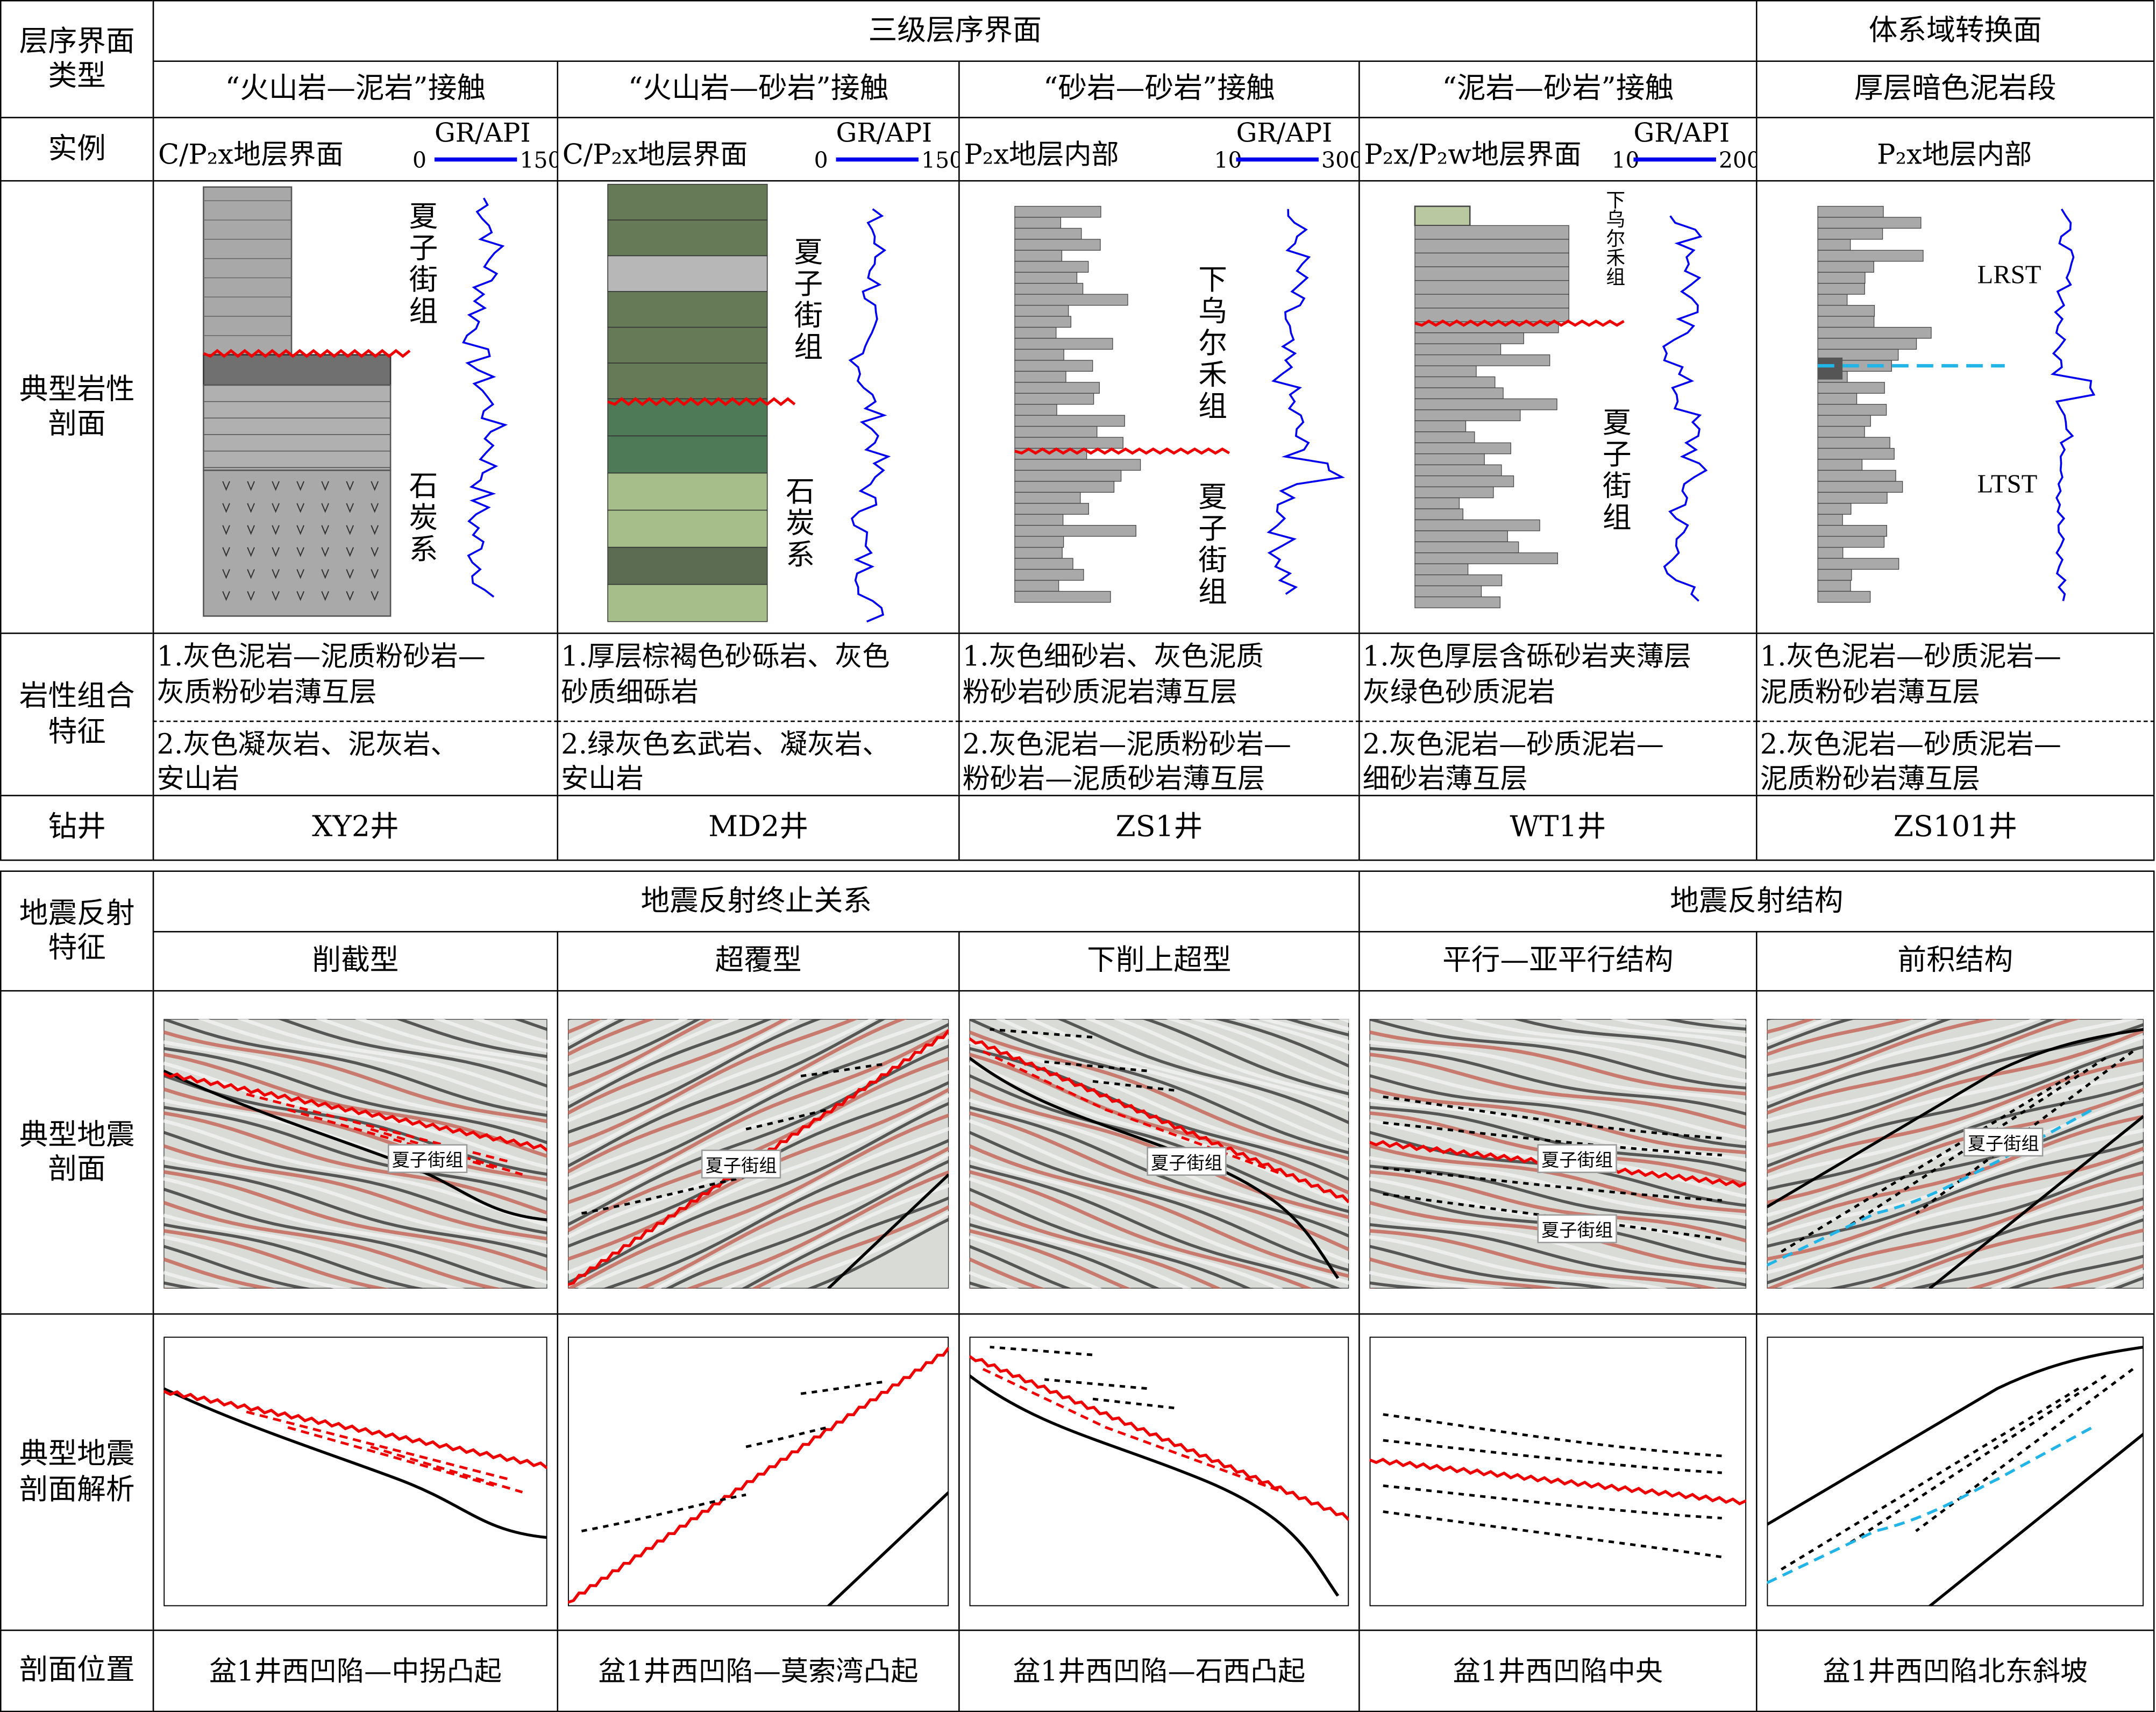  What do you see at coordinates (377, 1445) in the screenshot?
I see `truncation-line` at bounding box center [377, 1445].